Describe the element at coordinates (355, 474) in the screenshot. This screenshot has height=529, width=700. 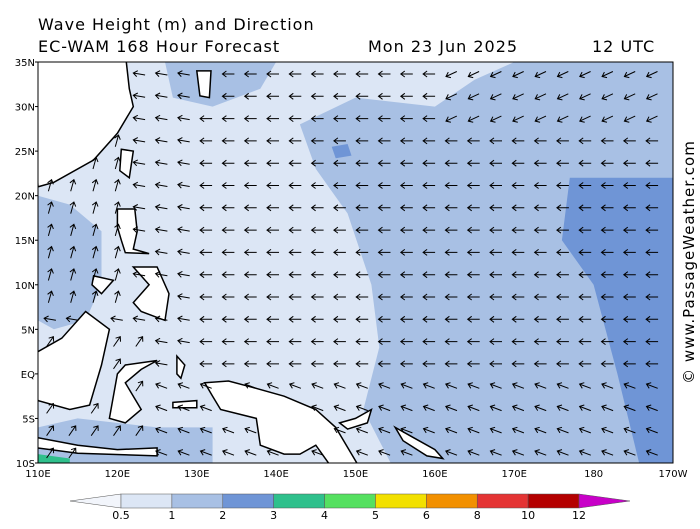
I see `lon-label: 150E` at that location.